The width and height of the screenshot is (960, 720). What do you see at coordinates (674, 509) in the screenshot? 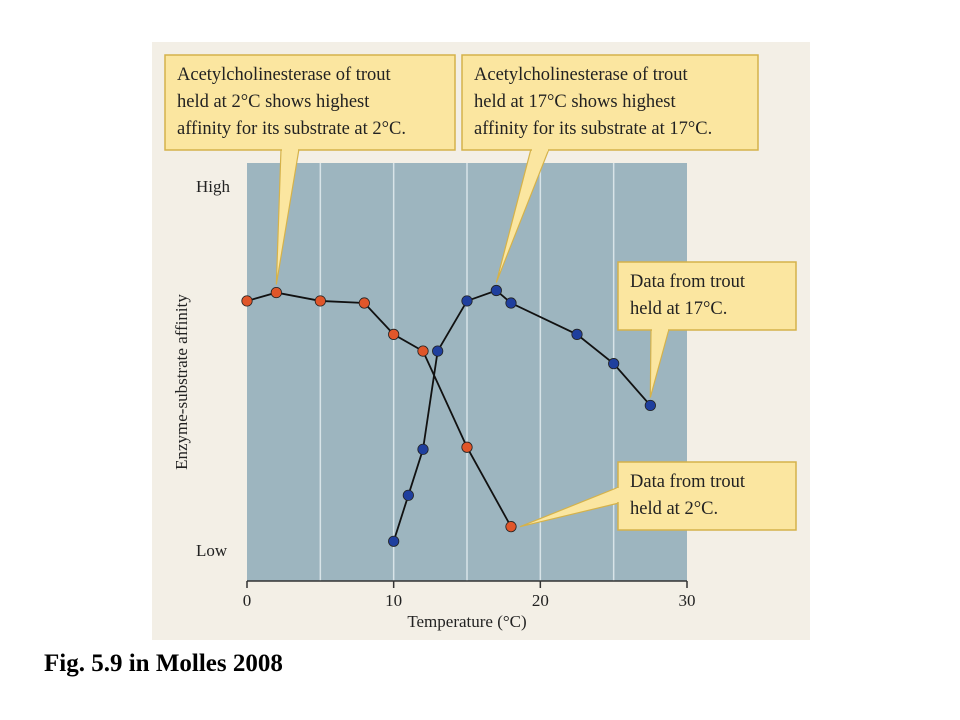
I see `callout-2c-data-line-1: held at 2°C.` at bounding box center [674, 509].